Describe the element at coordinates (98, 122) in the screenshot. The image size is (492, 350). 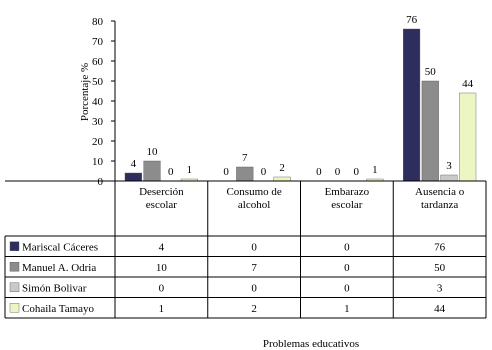
I see `y-tick-label: 30` at that location.